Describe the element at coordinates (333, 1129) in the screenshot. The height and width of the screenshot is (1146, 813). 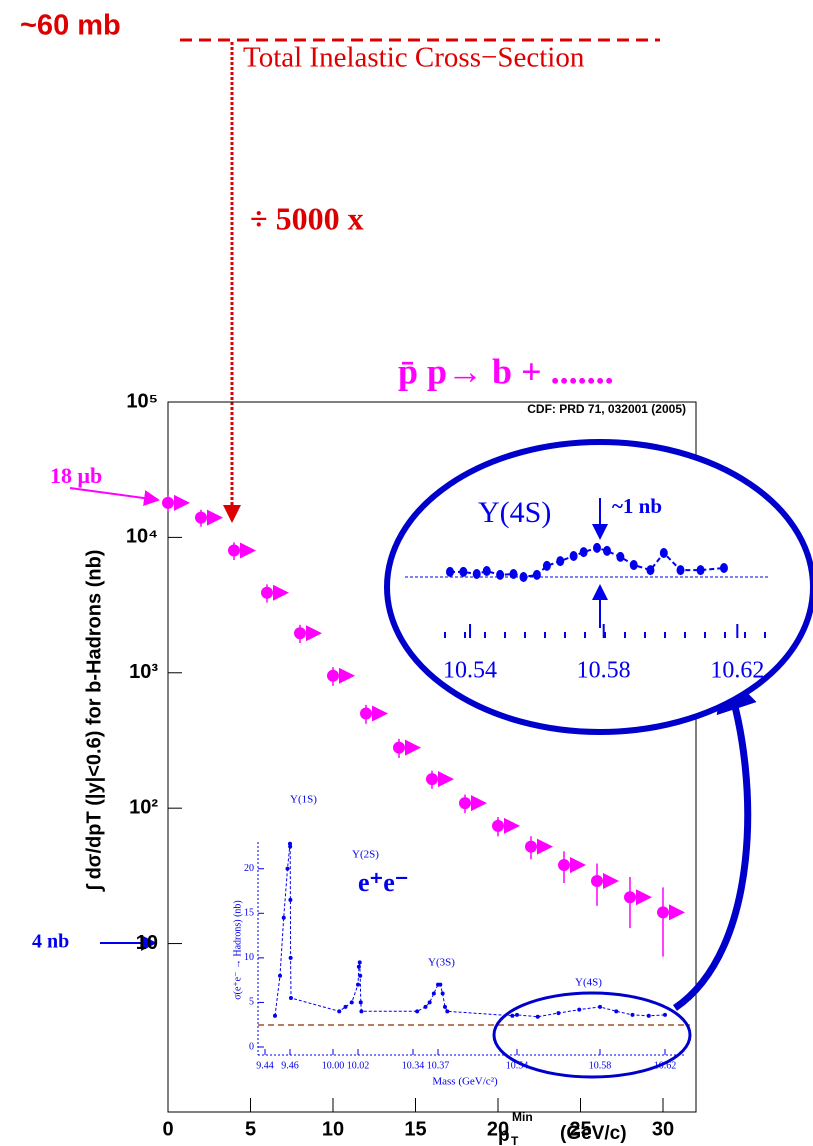
I see `x-tick-label: 10` at that location.